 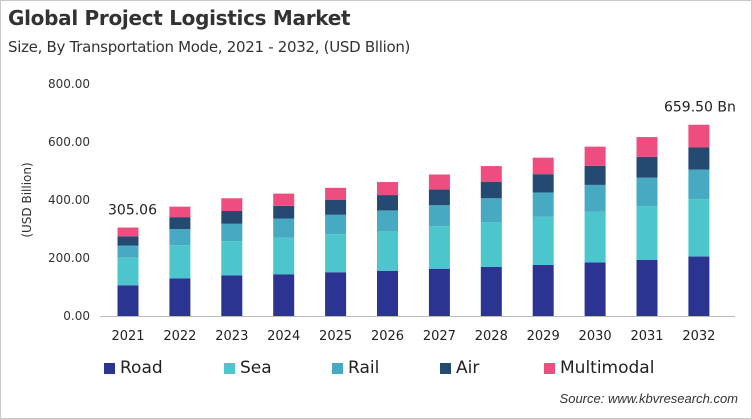 I want to click on bar-segment-multimodal-2027, so click(x=439, y=182).